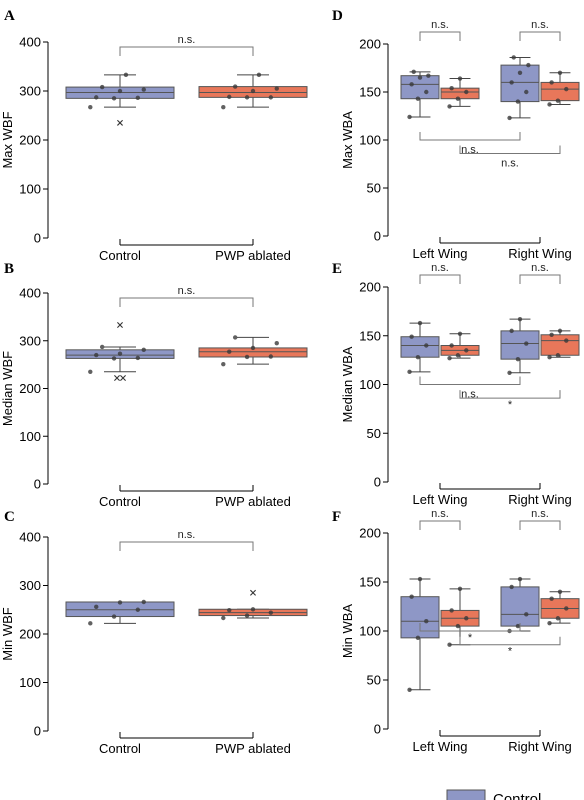 This screenshot has height=800, width=584. What do you see at coordinates (9, 16) in the screenshot?
I see `panel-letter: A` at bounding box center [9, 16].